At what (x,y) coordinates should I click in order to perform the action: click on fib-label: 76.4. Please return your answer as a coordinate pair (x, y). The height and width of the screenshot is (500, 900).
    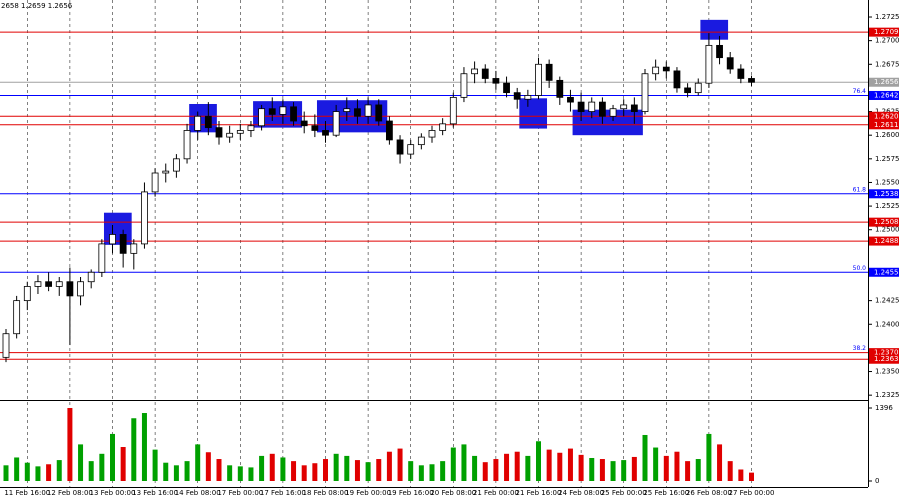
    Looking at the image, I should click on (860, 91).